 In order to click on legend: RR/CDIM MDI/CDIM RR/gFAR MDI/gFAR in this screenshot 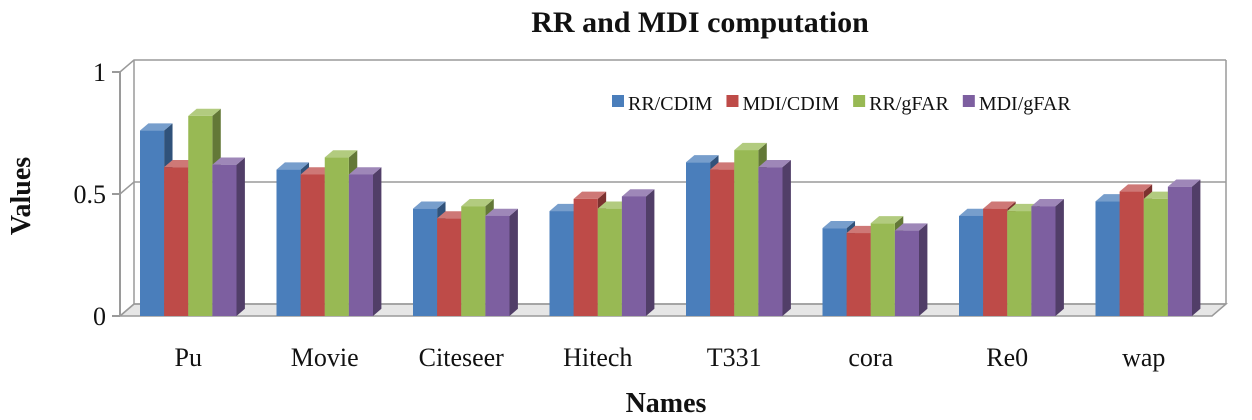, I will do `click(841, 104)`.